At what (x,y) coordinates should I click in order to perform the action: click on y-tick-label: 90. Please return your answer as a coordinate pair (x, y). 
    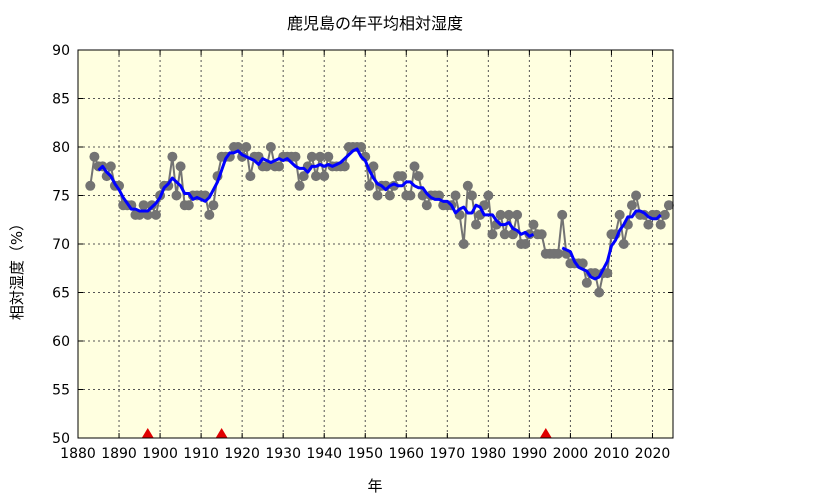
    Looking at the image, I should click on (61, 51).